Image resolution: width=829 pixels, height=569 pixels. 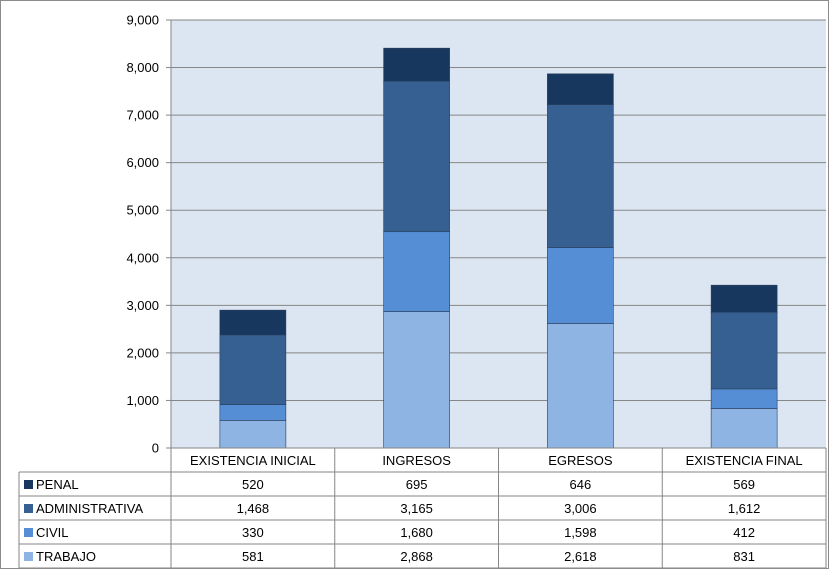 I want to click on data-value: 1,612, so click(x=744, y=508).